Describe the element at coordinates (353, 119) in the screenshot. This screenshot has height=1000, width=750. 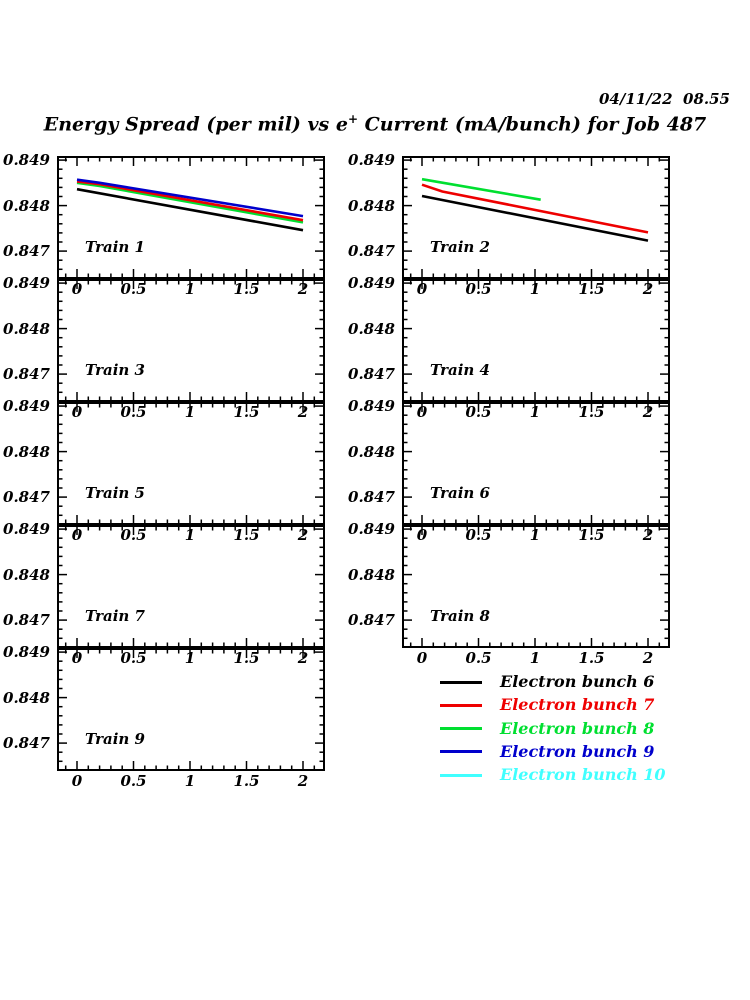
I see `title-superscript-plus: +` at that location.